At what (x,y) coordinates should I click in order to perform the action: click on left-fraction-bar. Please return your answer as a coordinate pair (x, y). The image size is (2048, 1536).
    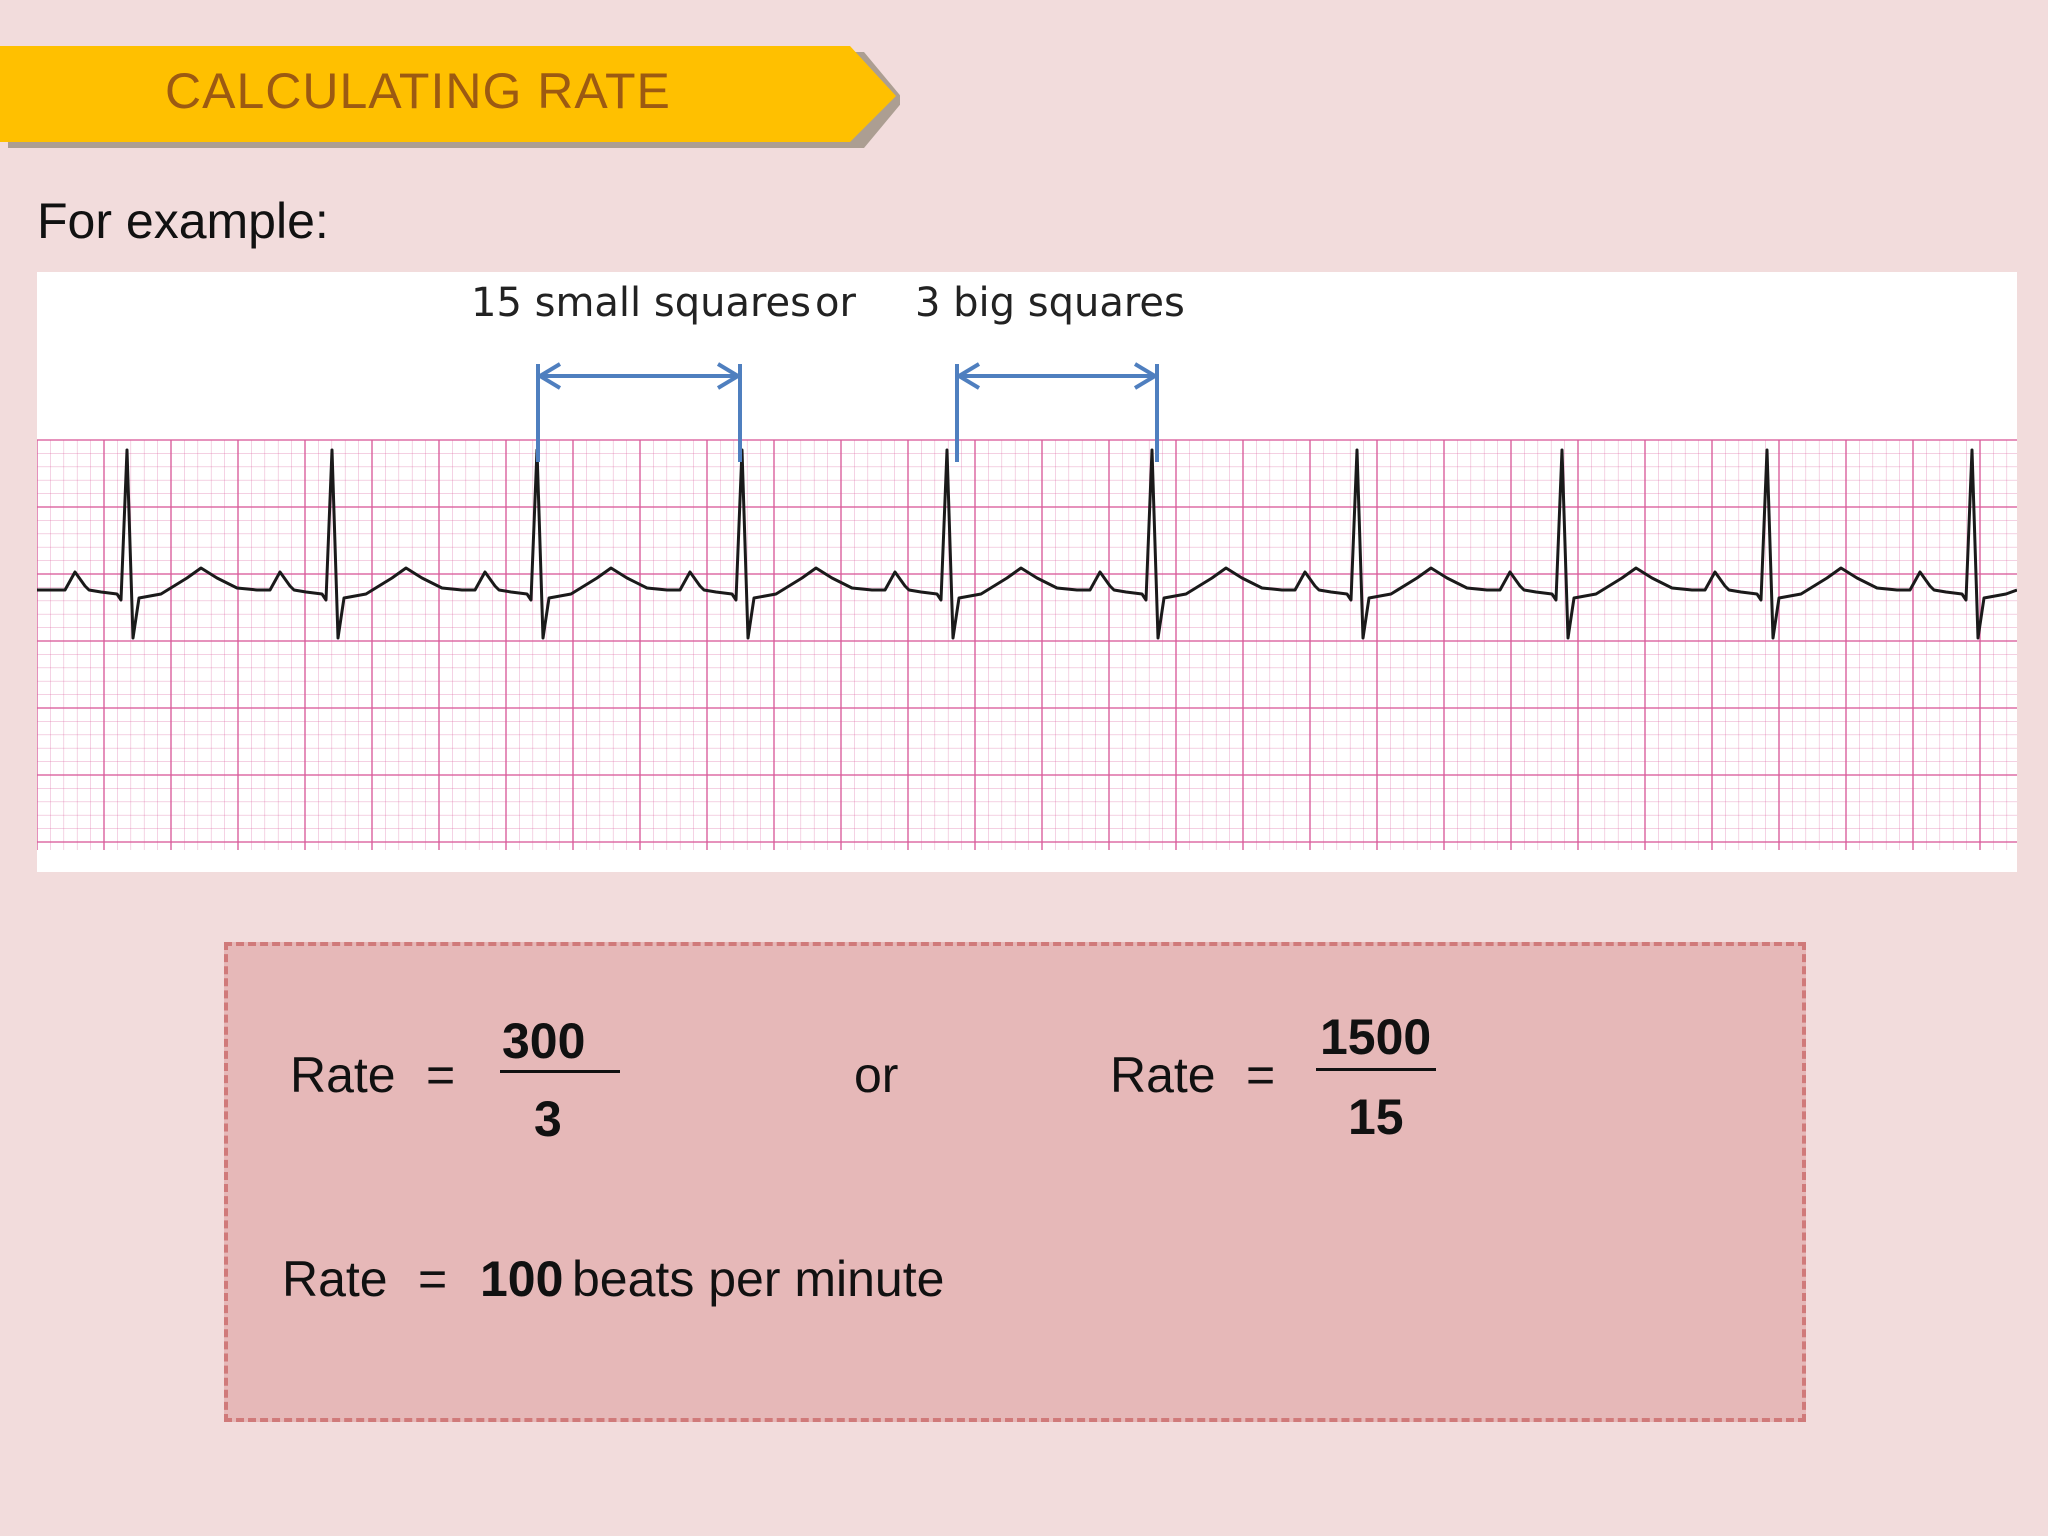
    Looking at the image, I should click on (560, 1071).